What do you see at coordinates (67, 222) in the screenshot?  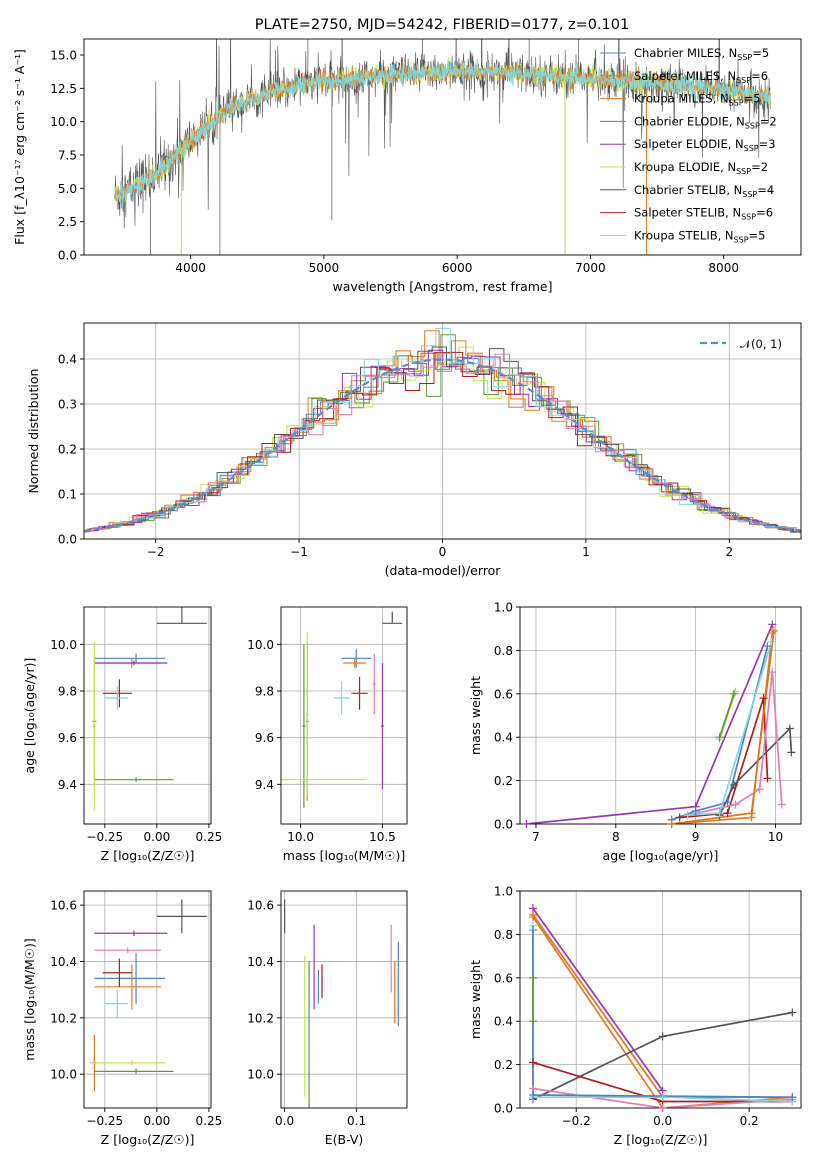 I see `y-tick-label: 2.5` at bounding box center [67, 222].